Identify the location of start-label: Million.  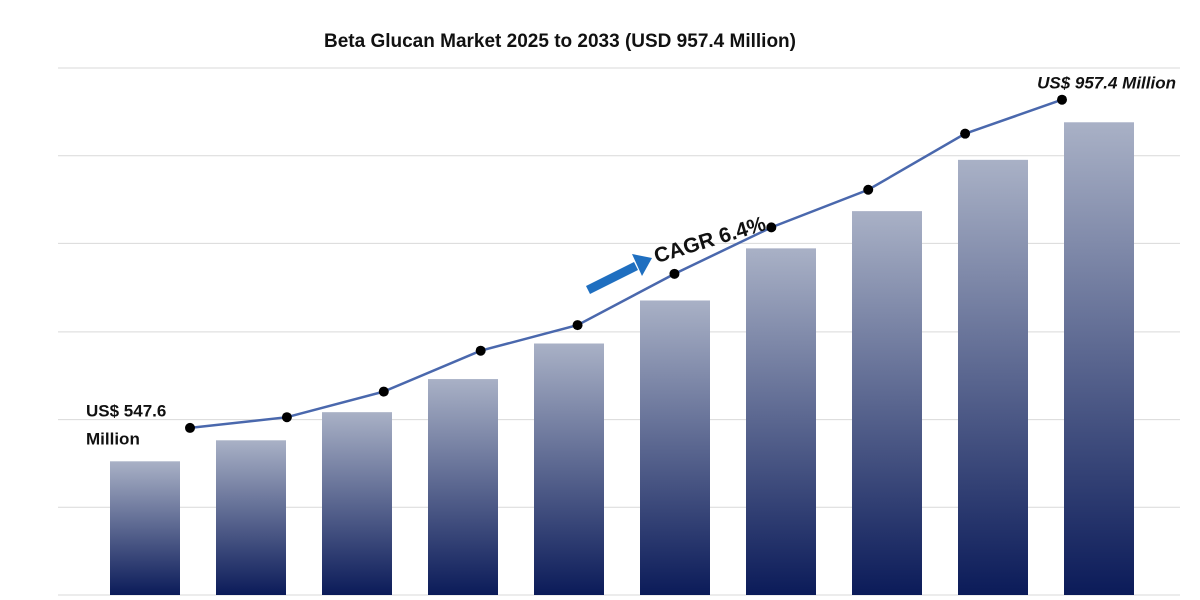
(113, 438).